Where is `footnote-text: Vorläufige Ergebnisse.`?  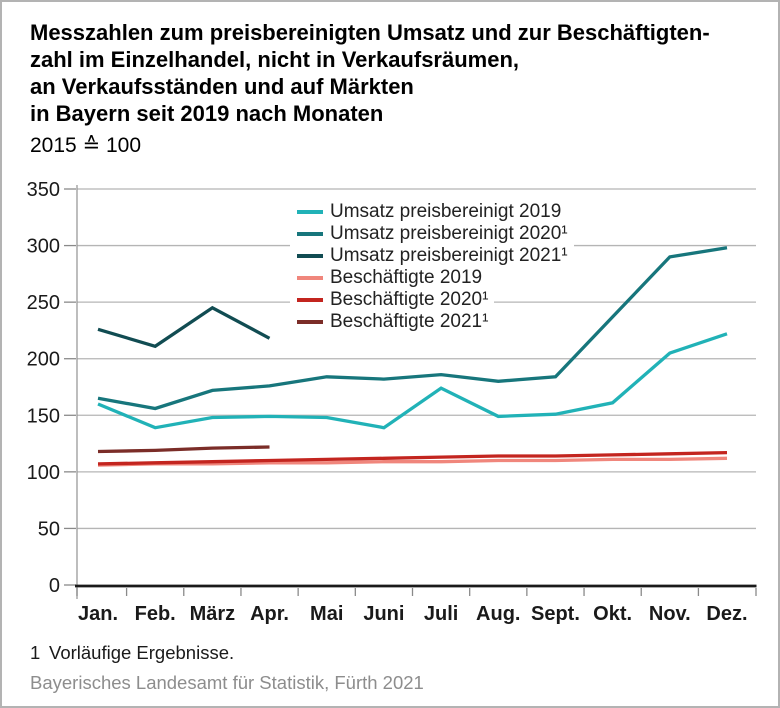 footnote-text: Vorläufige Ergebnisse. is located at coordinates (142, 652).